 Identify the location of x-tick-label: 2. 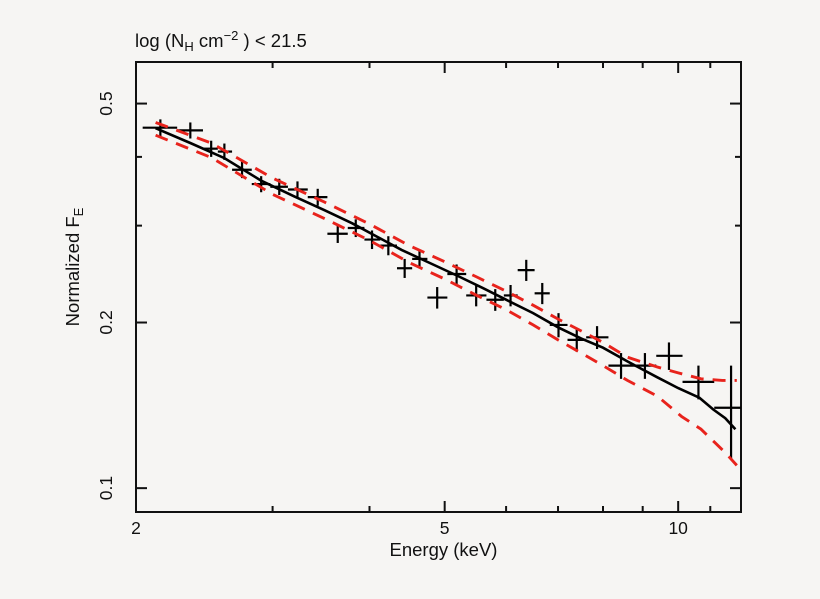
(136, 528).